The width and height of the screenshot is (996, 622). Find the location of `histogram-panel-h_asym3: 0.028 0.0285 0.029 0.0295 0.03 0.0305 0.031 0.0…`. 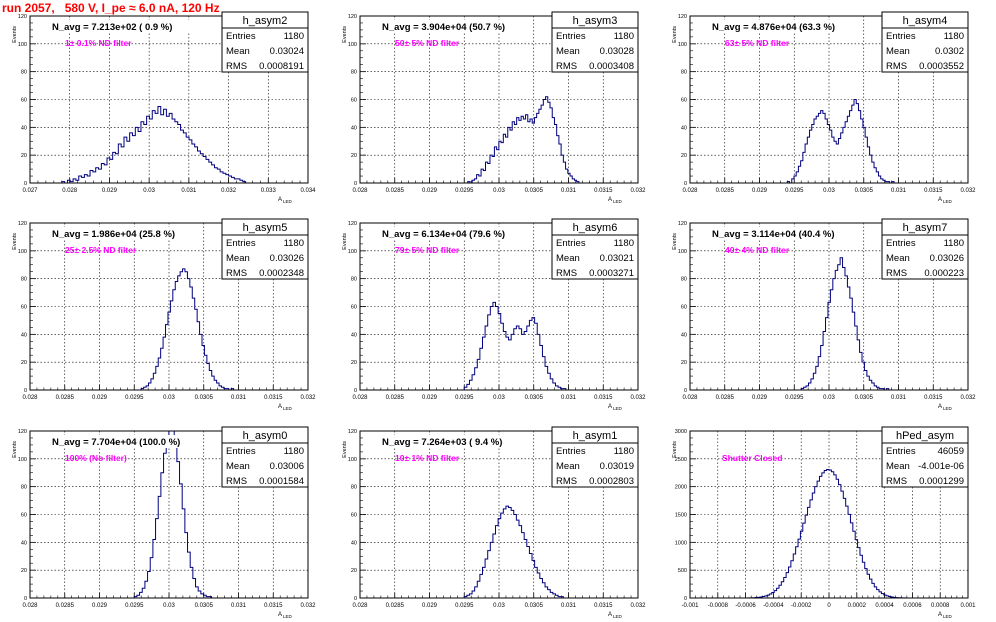

histogram-panel-h_asym3: 0.028 0.0285 0.029 0.0295 0.03 0.0305 0.031 0.0… is located at coordinates (494, 107).